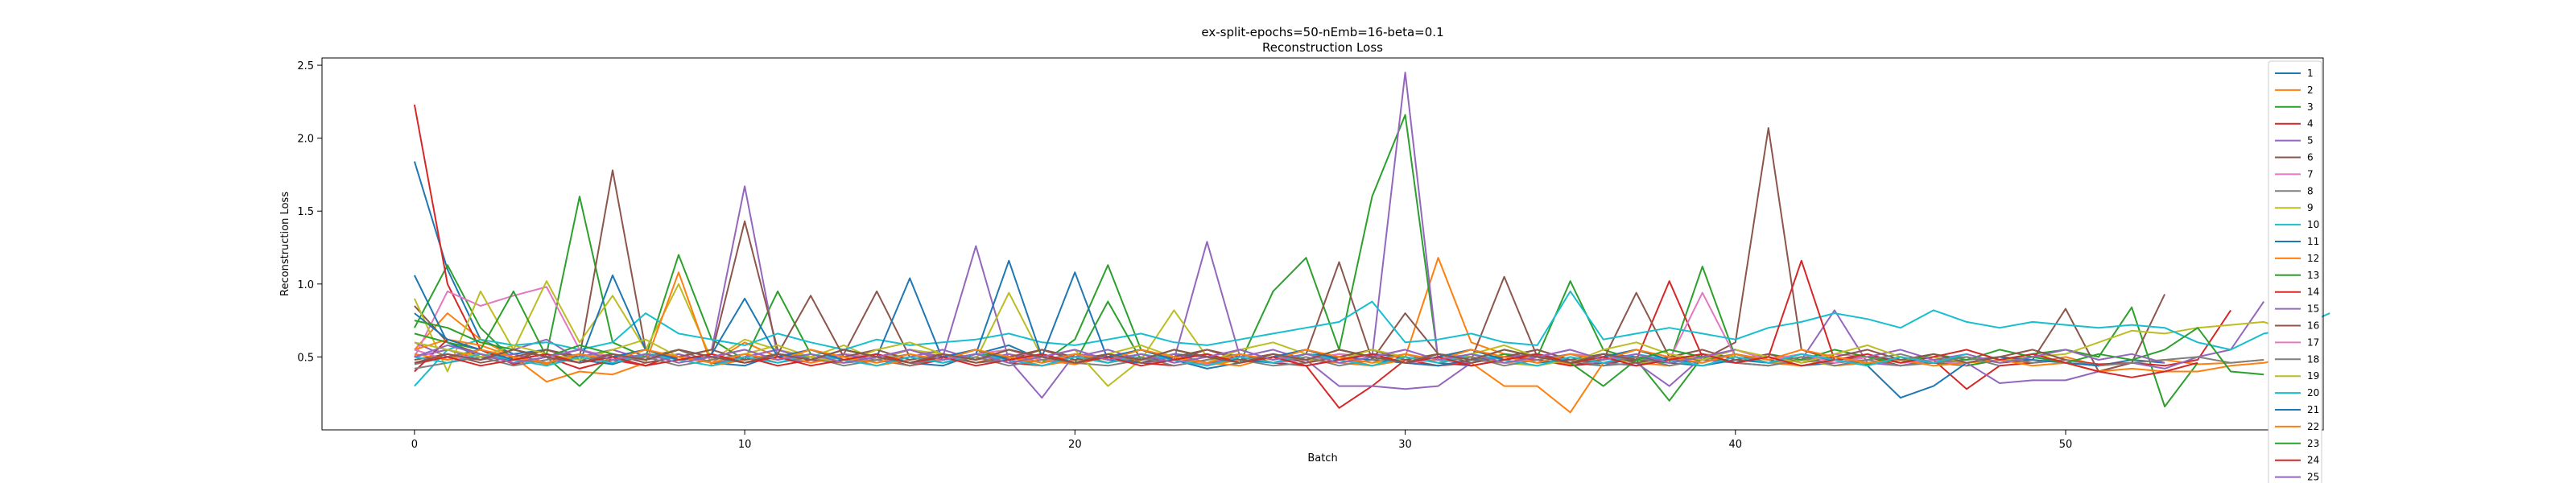 The width and height of the screenshot is (2576, 483). I want to click on legend-label: 9, so click(2310, 207).